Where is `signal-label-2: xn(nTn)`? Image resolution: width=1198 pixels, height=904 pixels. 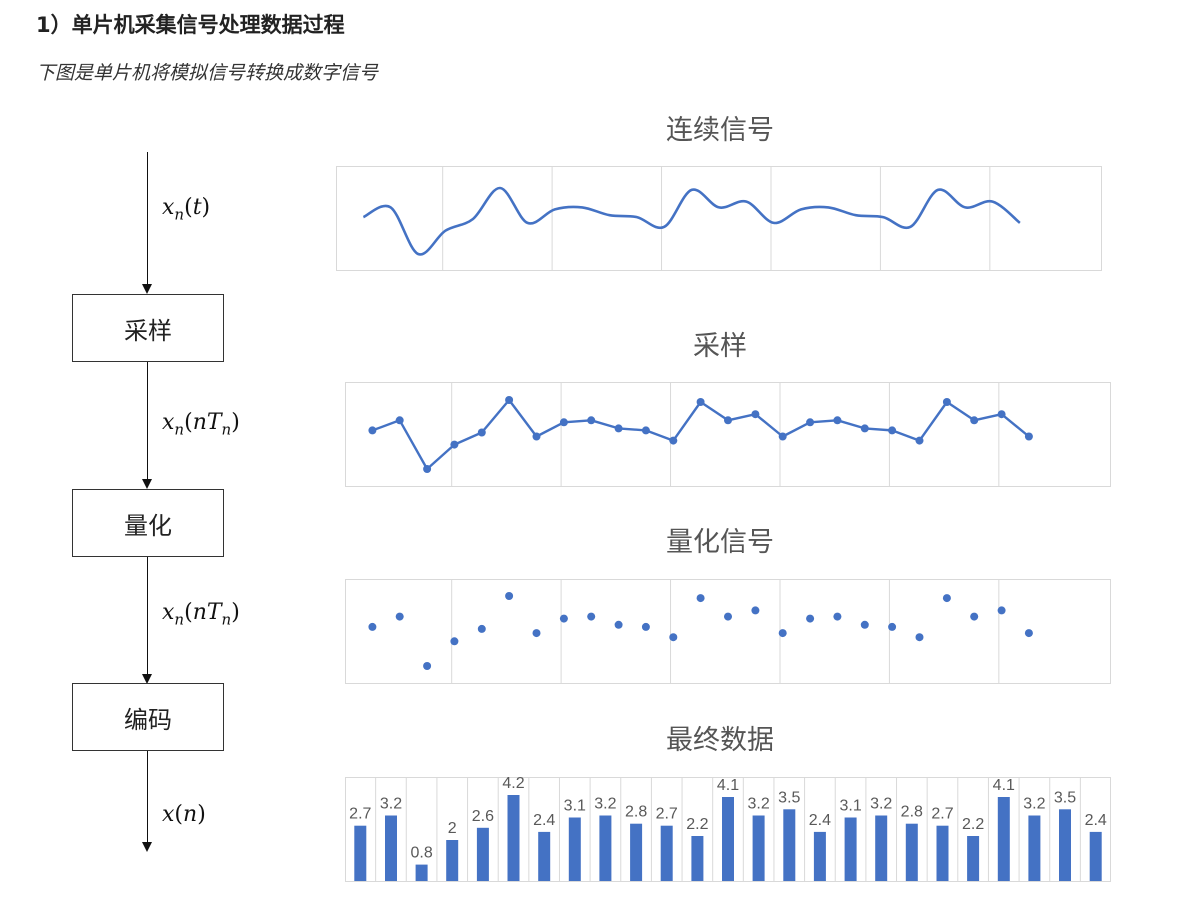
signal-label-2: xn(nTn) is located at coordinates (201, 424).